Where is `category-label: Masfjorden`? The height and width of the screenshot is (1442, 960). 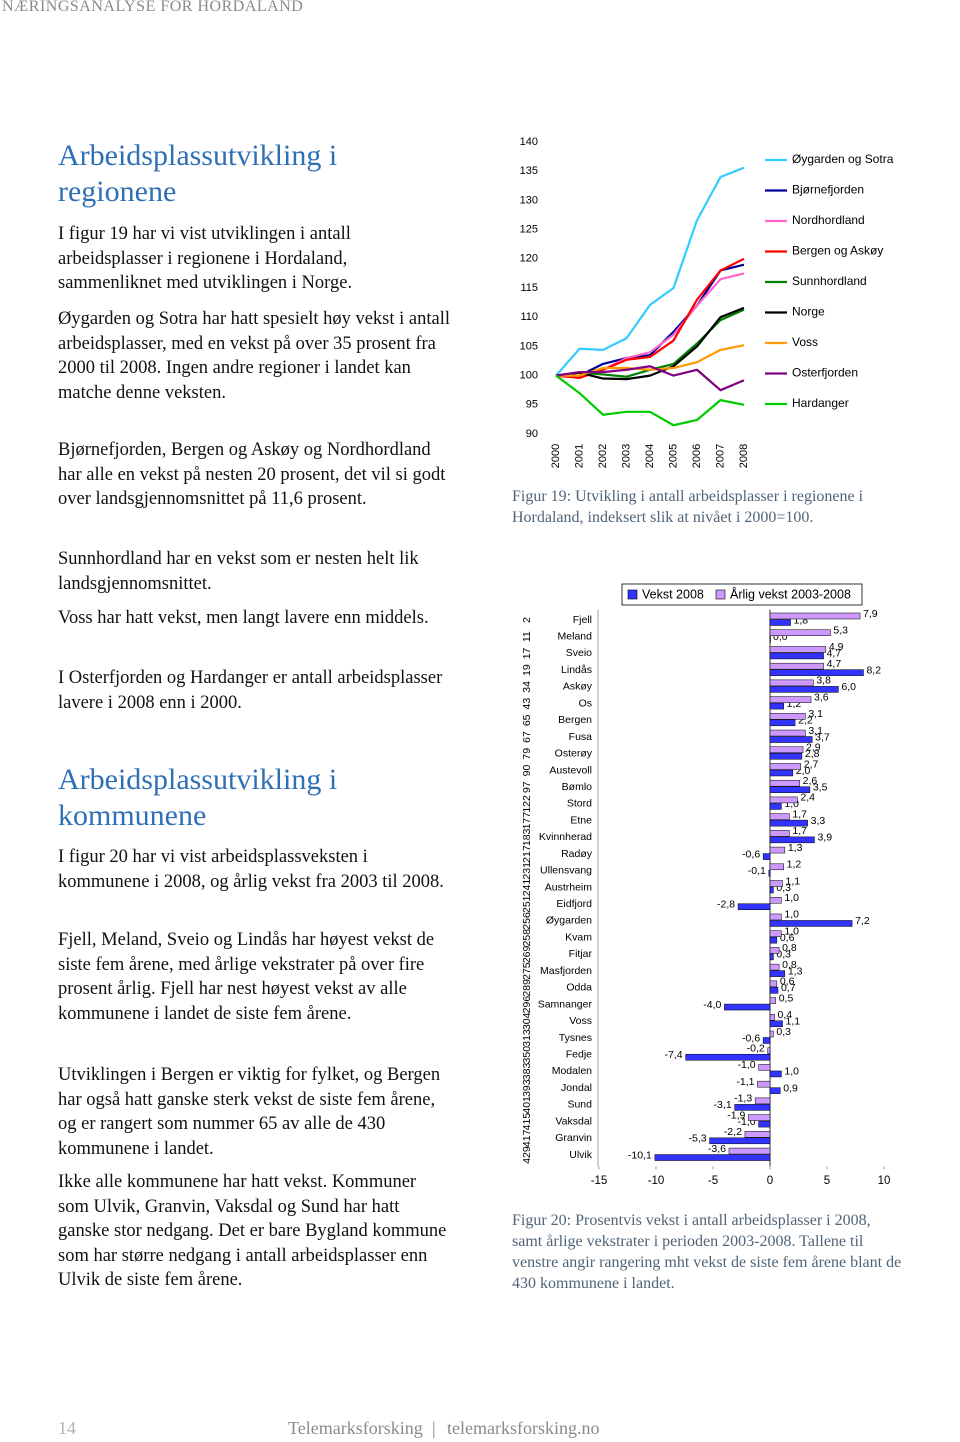 category-label: Masfjorden is located at coordinates (566, 971).